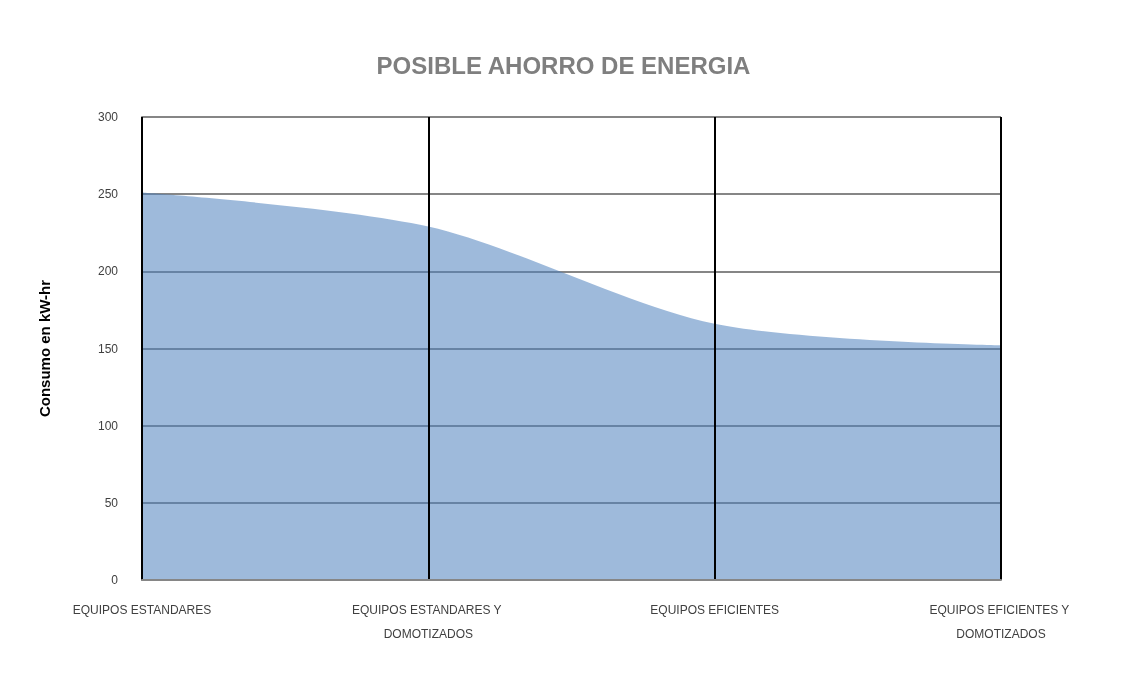 The image size is (1127, 687). What do you see at coordinates (715, 610) in the screenshot?
I see `x-tick-label: EQUIPOS EFICIENTES` at bounding box center [715, 610].